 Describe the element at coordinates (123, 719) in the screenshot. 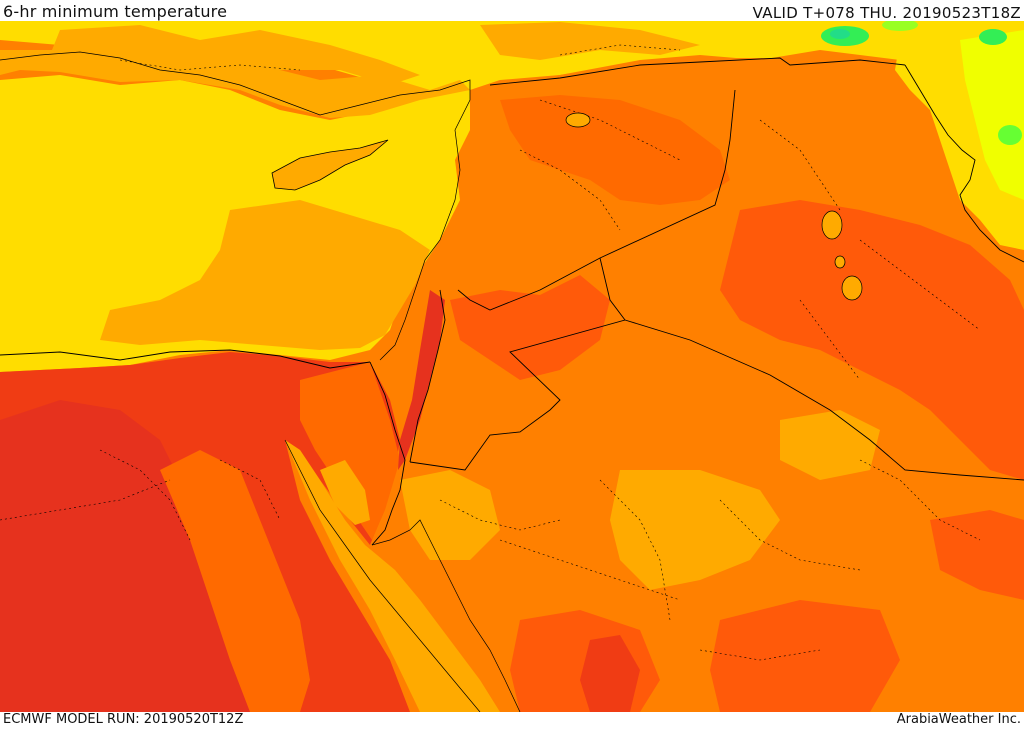

I see `model-run-label: ECMWF MODEL RUN: 20190520T12Z` at that location.